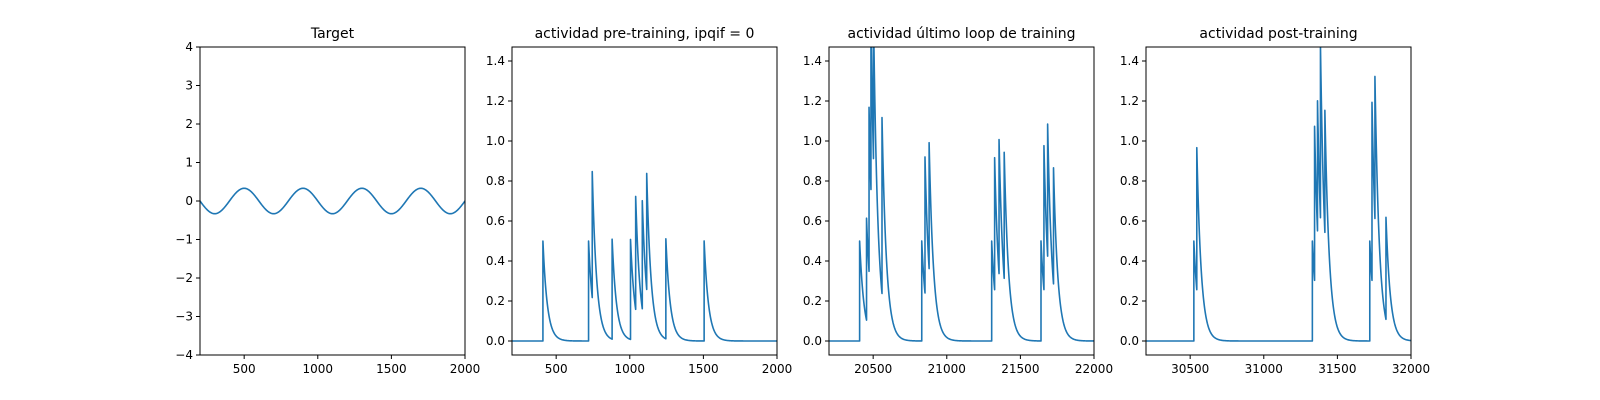  Describe the element at coordinates (1190, 369) in the screenshot. I see `x-tick-label: 30500` at that location.